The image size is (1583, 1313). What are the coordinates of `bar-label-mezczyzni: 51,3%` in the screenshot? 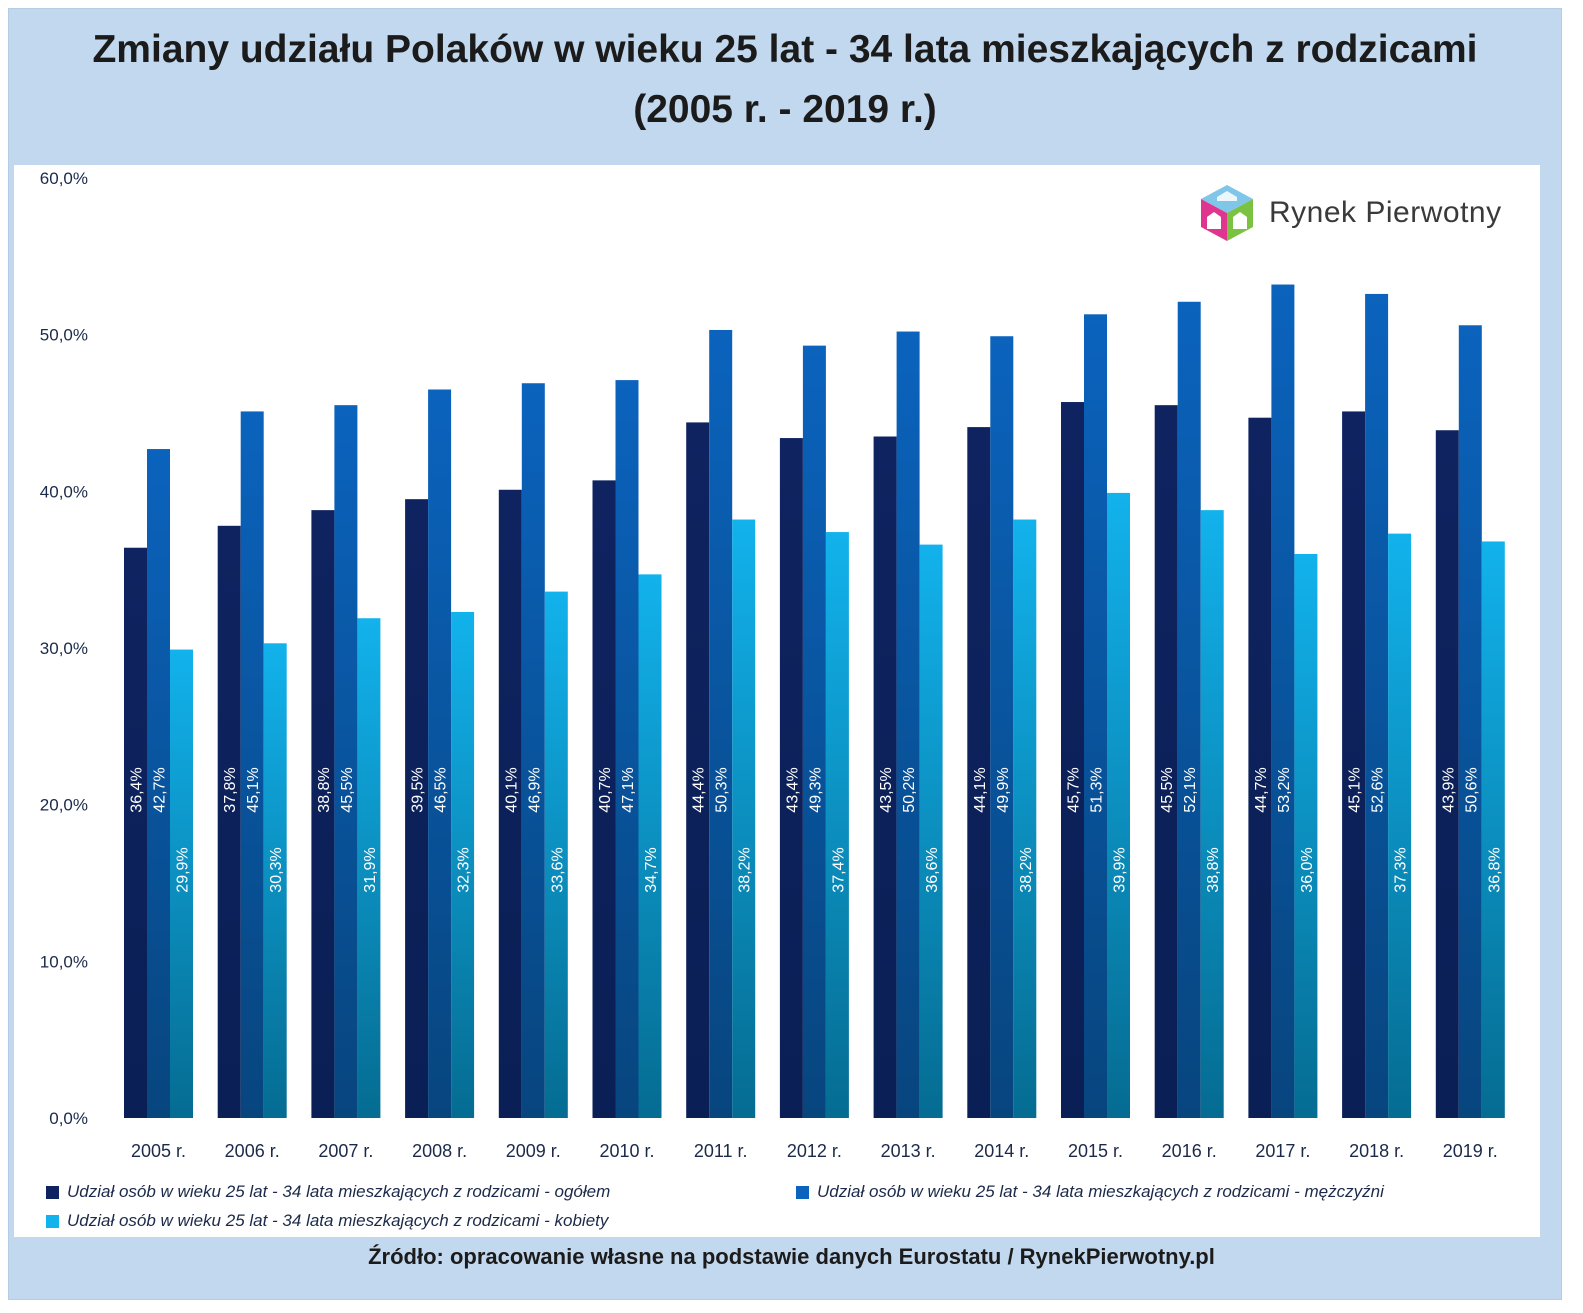 It's located at (1097, 789).